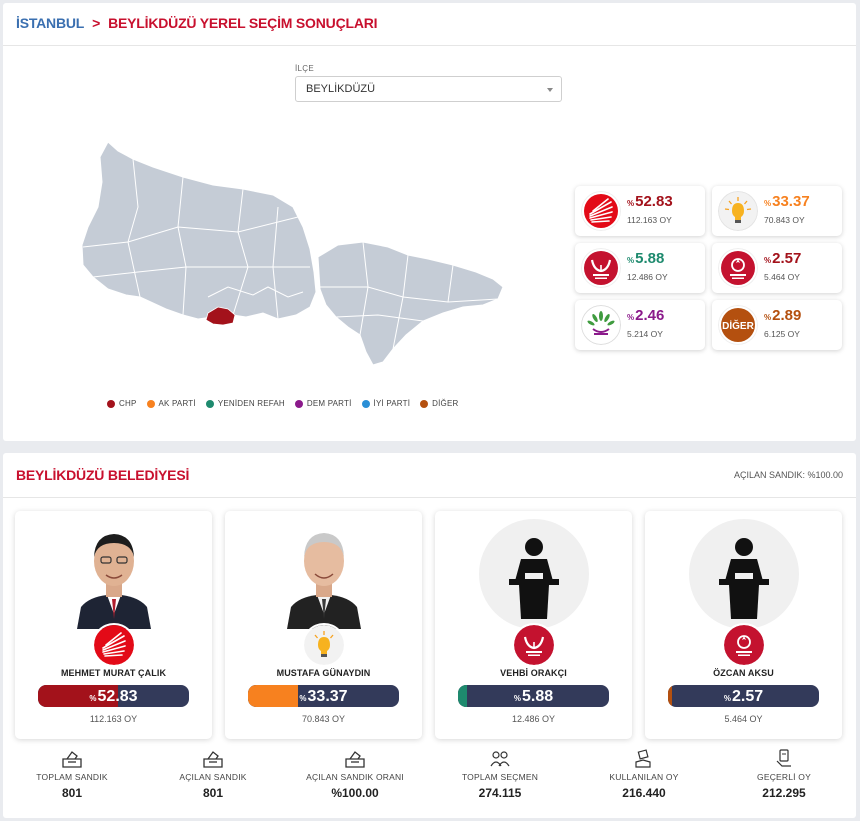 The width and height of the screenshot is (860, 821). I want to click on dem-logo-icon, so click(601, 325).